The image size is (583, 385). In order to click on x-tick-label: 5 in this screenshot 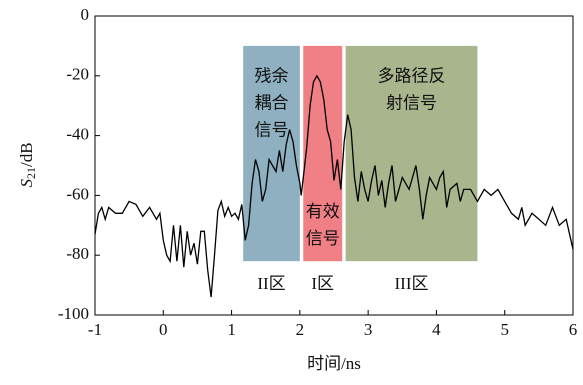, I will do `click(504, 329)`.